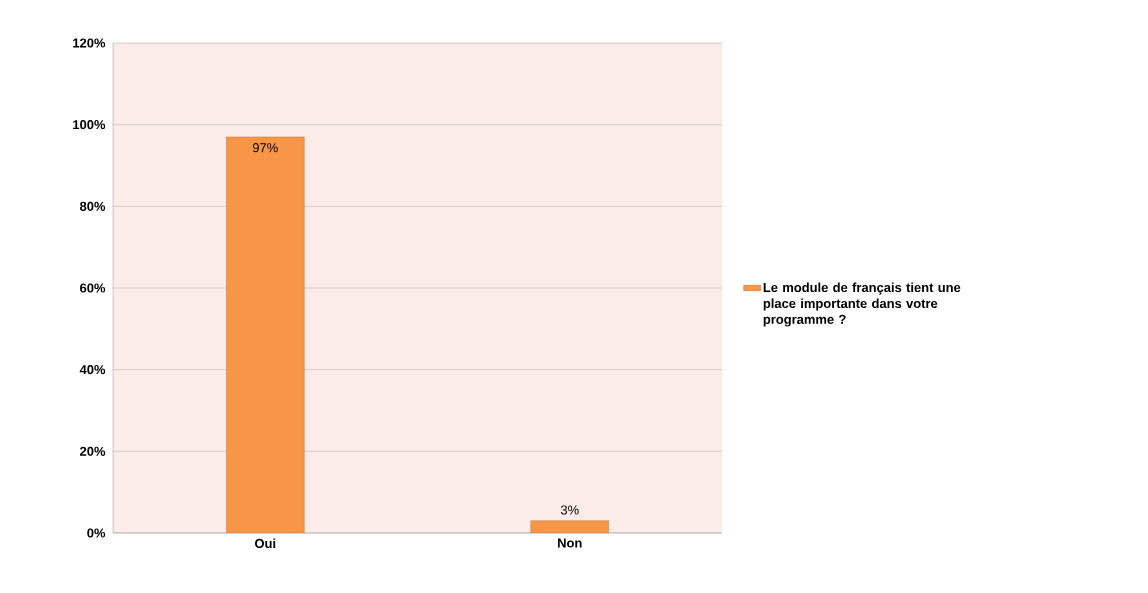 The height and width of the screenshot is (593, 1148). I want to click on y-tick-label: 40%, so click(92, 370).